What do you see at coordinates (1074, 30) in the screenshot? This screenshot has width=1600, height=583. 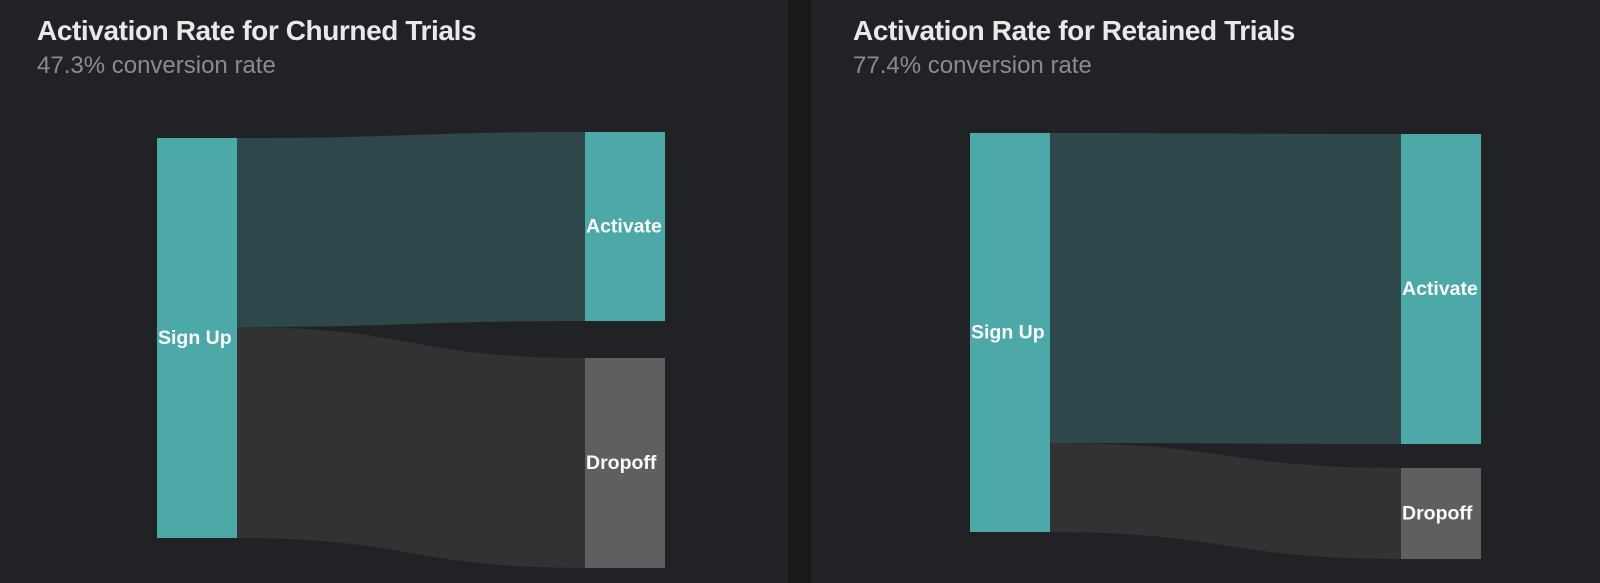 I see `chart-title-retained: Activation Rate for Retained Trials` at bounding box center [1074, 30].